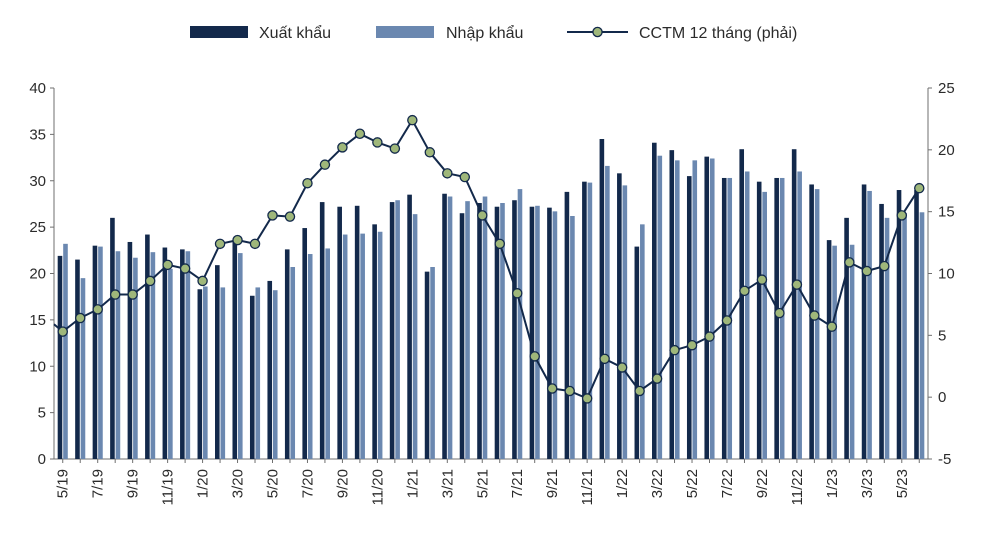 The image size is (1000, 535). What do you see at coordinates (63, 483) in the screenshot?
I see `x-tick-label: 5/19` at bounding box center [63, 483].